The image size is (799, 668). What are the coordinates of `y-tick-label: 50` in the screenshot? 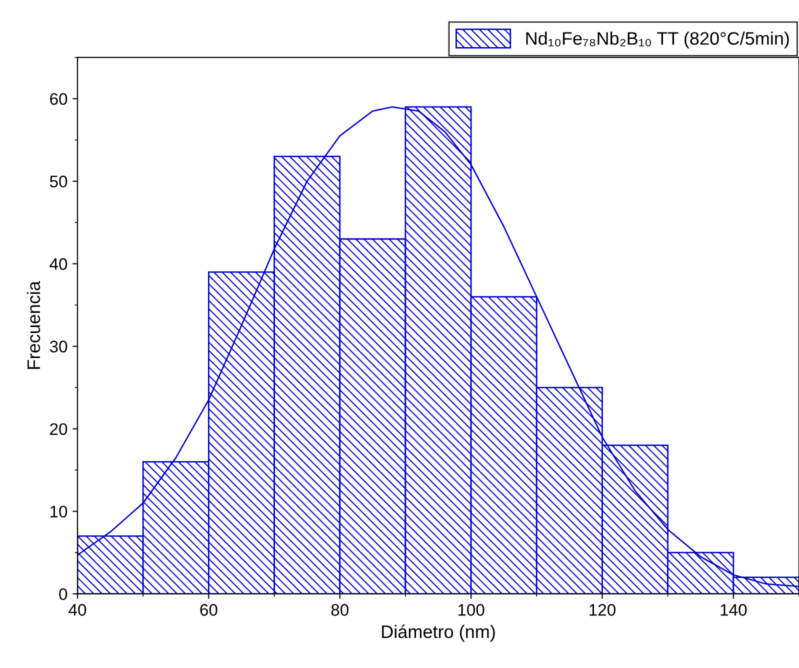 It's located at (59, 182).